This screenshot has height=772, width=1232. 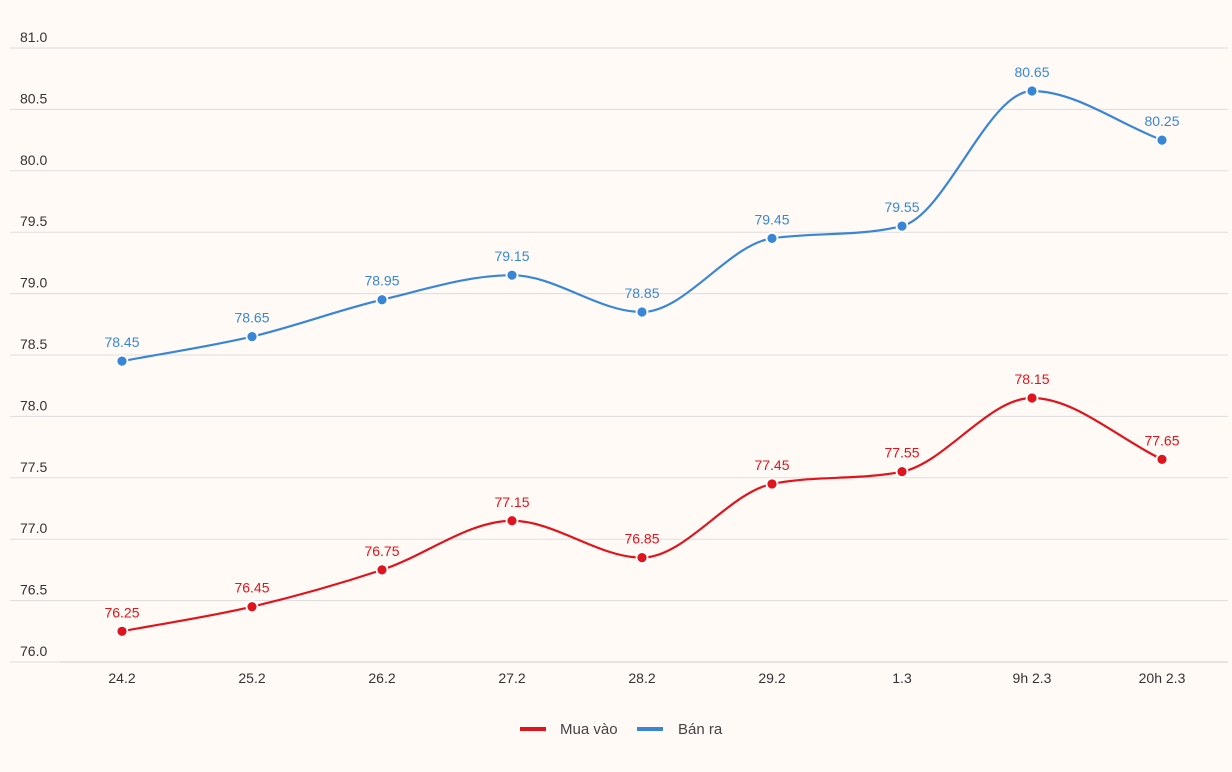 What do you see at coordinates (641, 678) in the screenshot?
I see `x-tick-label: 28.2` at bounding box center [641, 678].